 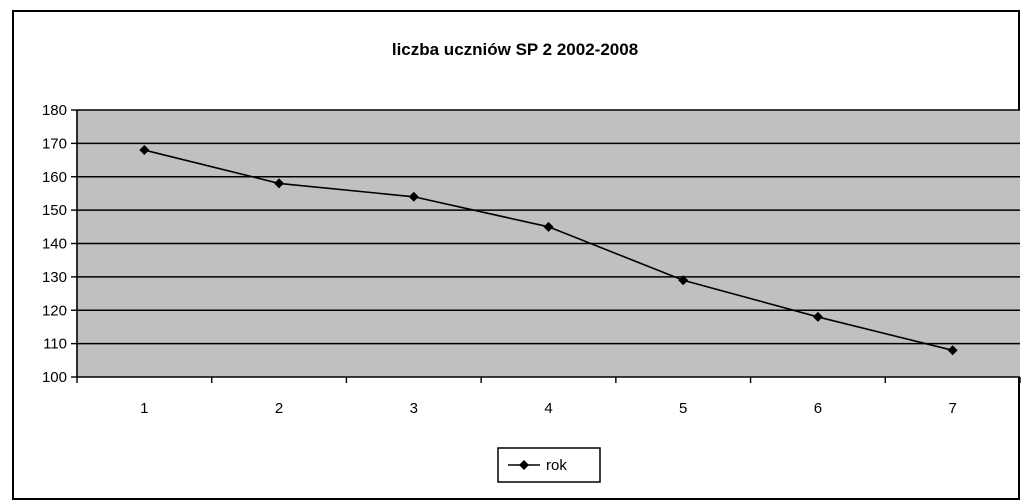 I want to click on x-tick-label-1: 1, so click(x=144, y=408).